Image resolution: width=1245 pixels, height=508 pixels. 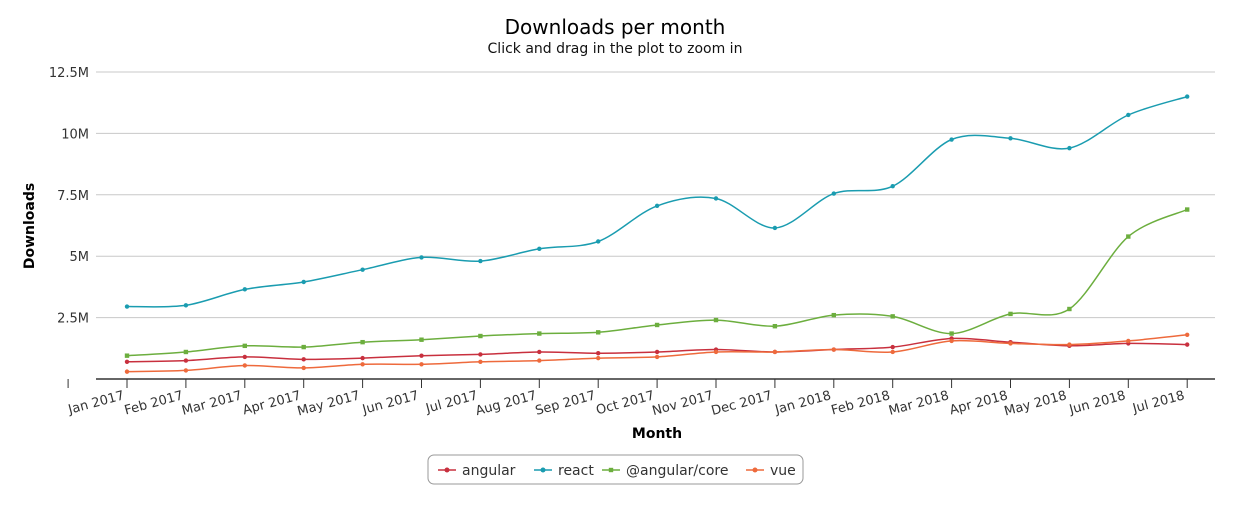 I want to click on legend-item: react, so click(x=564, y=471).